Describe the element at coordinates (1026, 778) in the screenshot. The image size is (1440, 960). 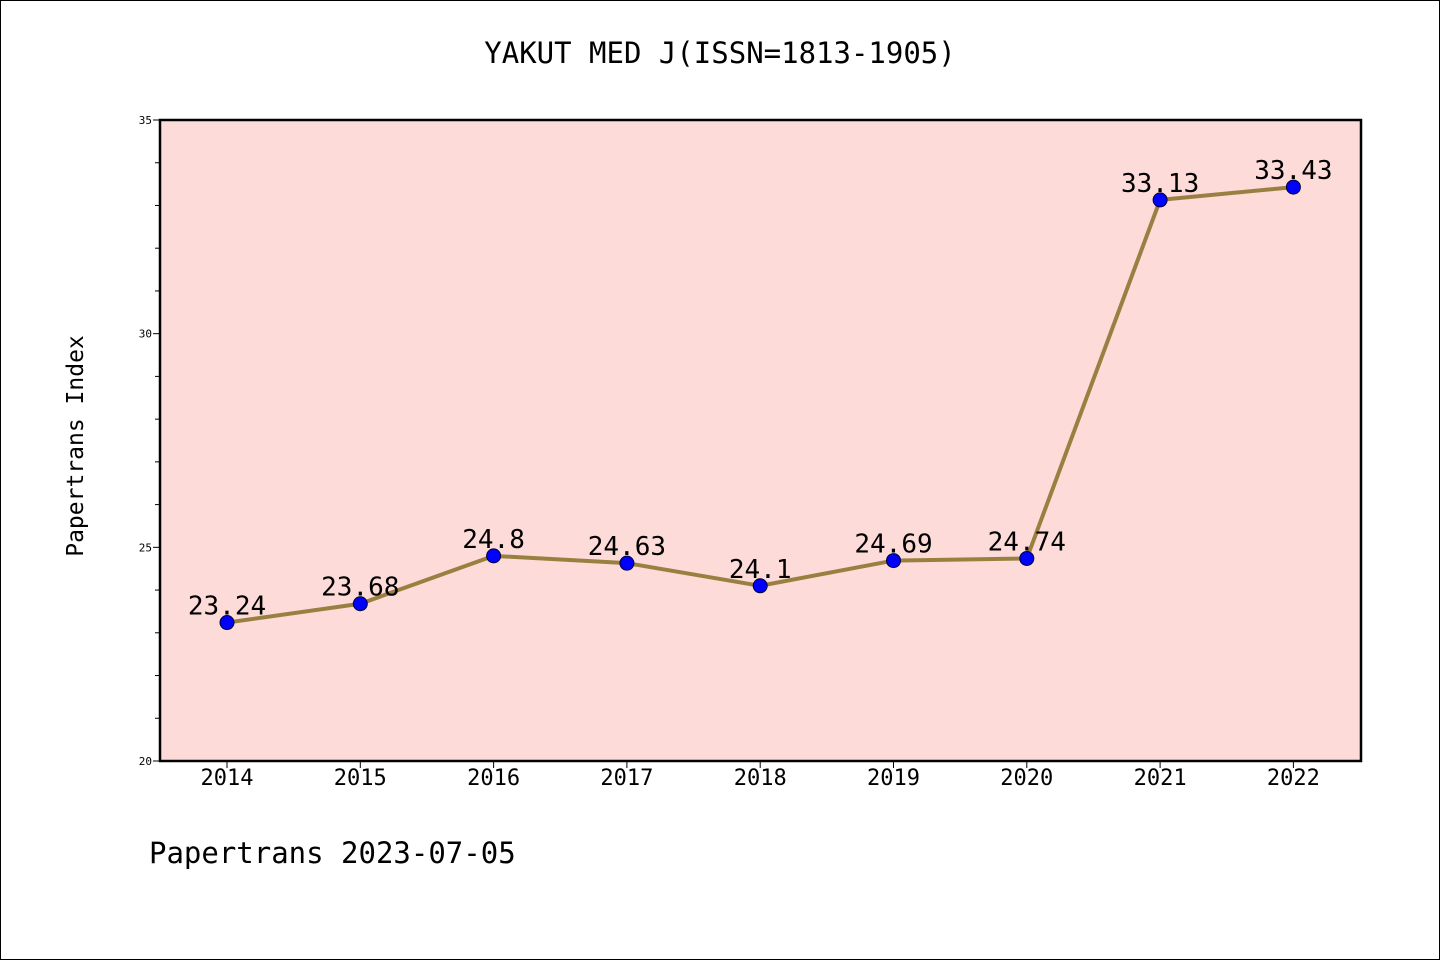
I see `x-tick-label: 2020` at that location.